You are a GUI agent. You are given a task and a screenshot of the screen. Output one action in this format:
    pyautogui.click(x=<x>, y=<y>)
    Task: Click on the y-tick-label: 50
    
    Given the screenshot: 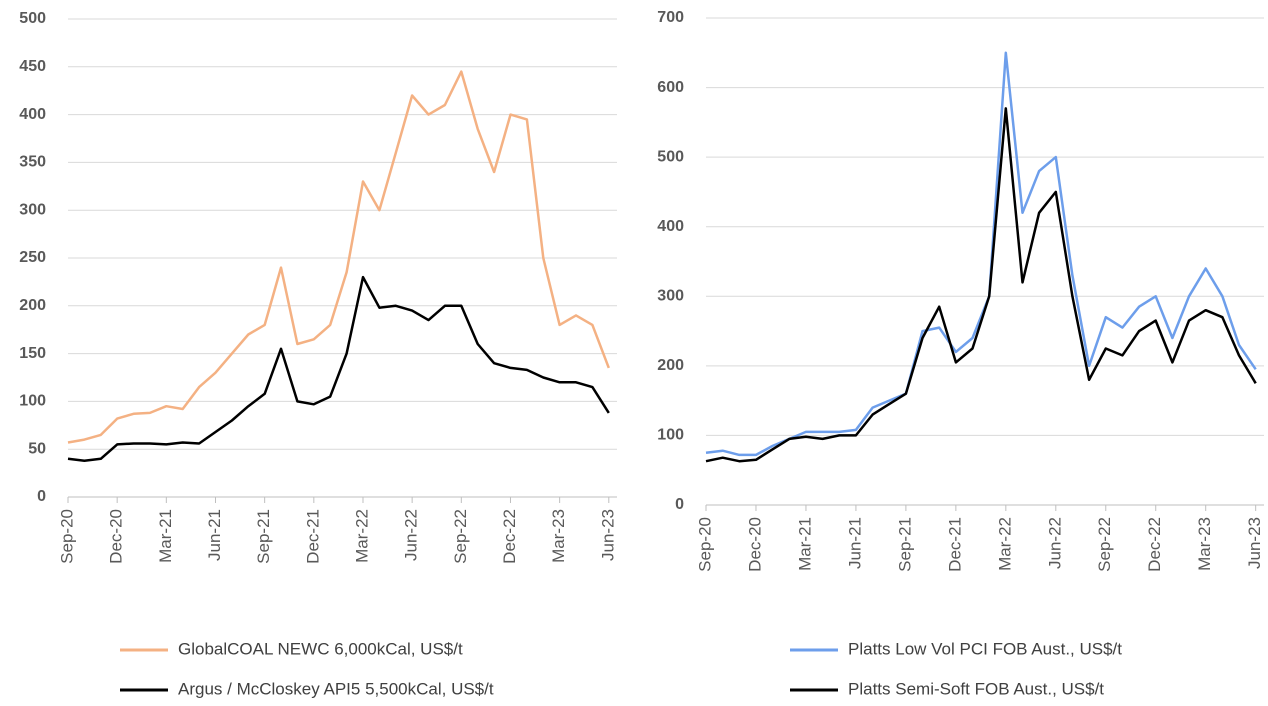 What is the action you would take?
    pyautogui.click(x=37, y=448)
    